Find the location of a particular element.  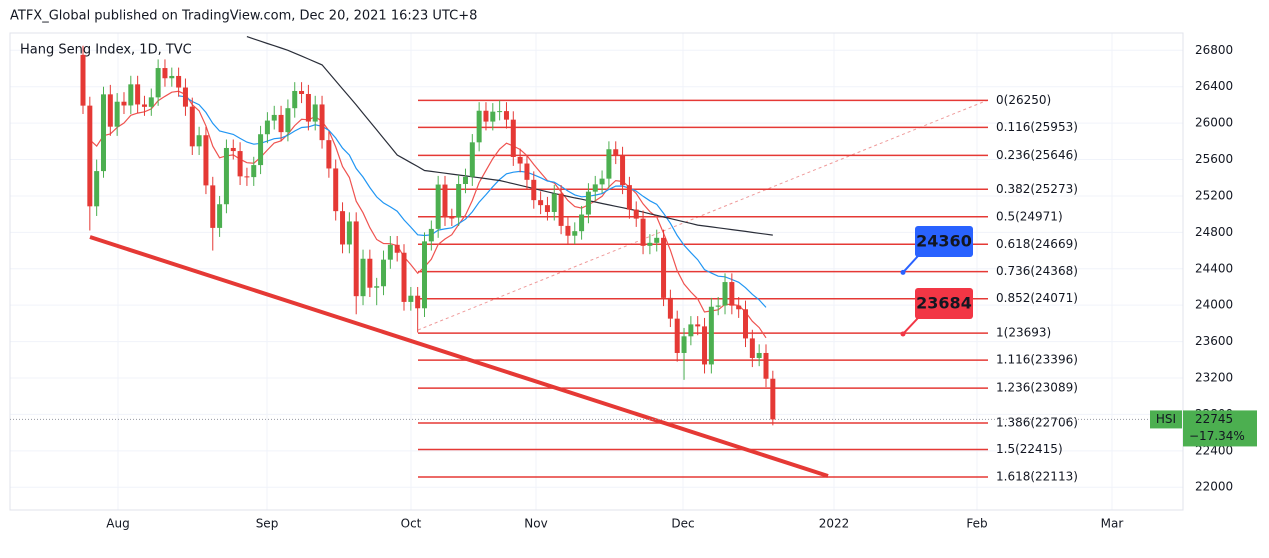

callout-pointer is located at coordinates (910, 326).